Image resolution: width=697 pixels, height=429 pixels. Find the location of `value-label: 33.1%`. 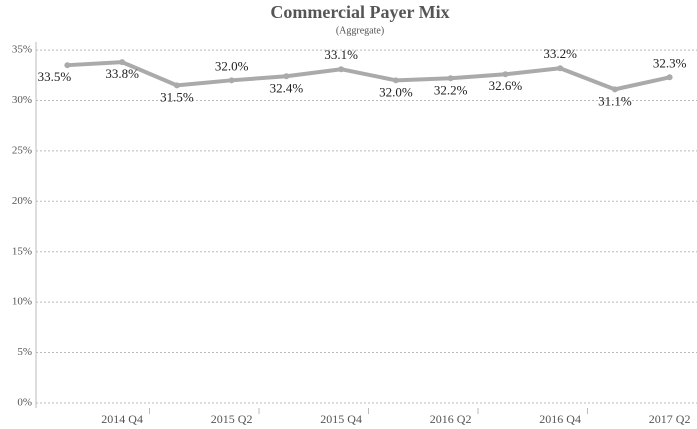

value-label: 33.1% is located at coordinates (341, 54).